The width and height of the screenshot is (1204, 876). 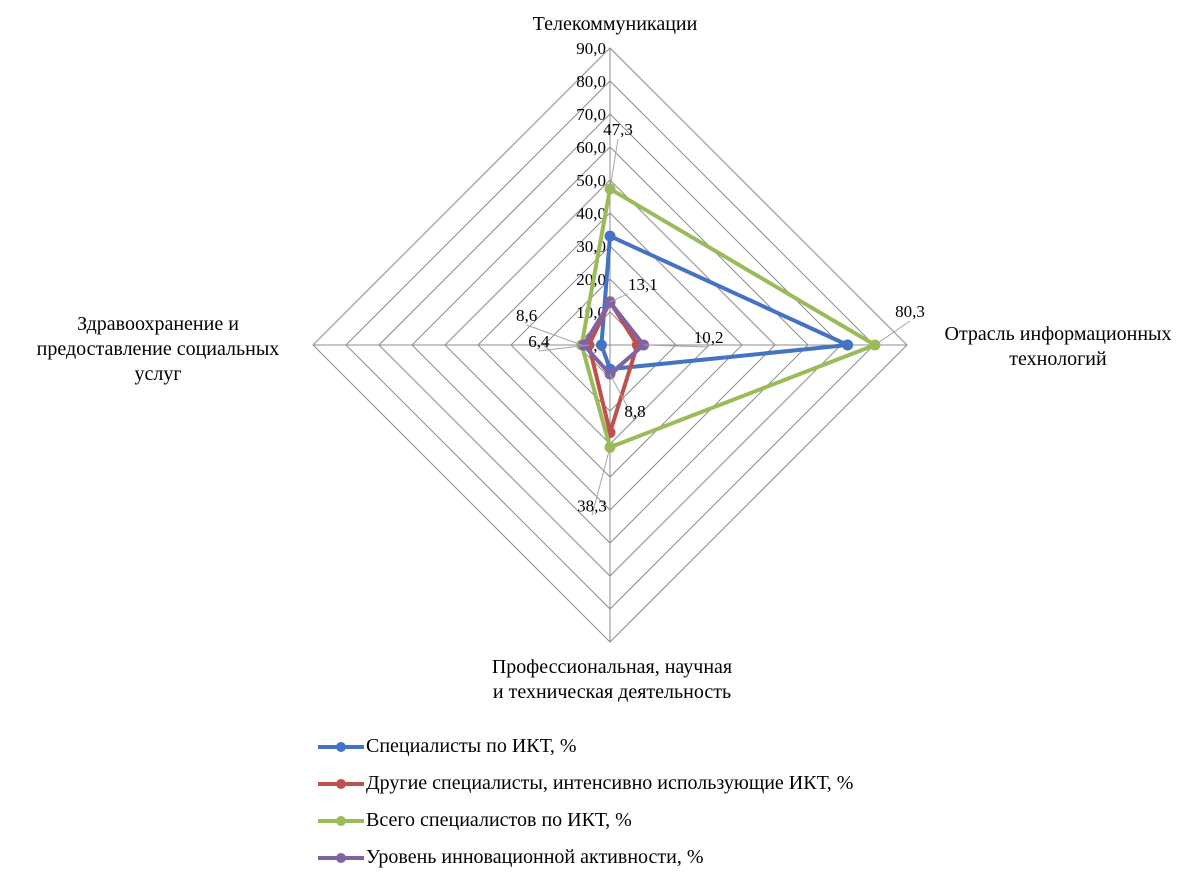 I want to click on category-label: и техническая деятельность, so click(x=612, y=692).